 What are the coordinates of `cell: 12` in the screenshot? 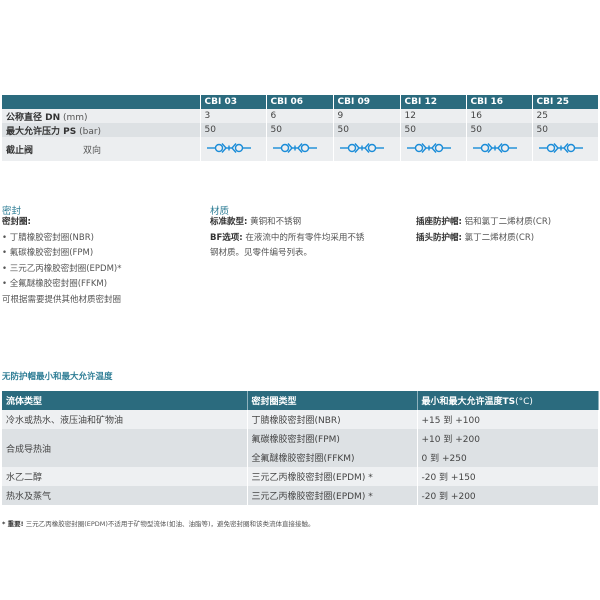 It's located at (433, 116).